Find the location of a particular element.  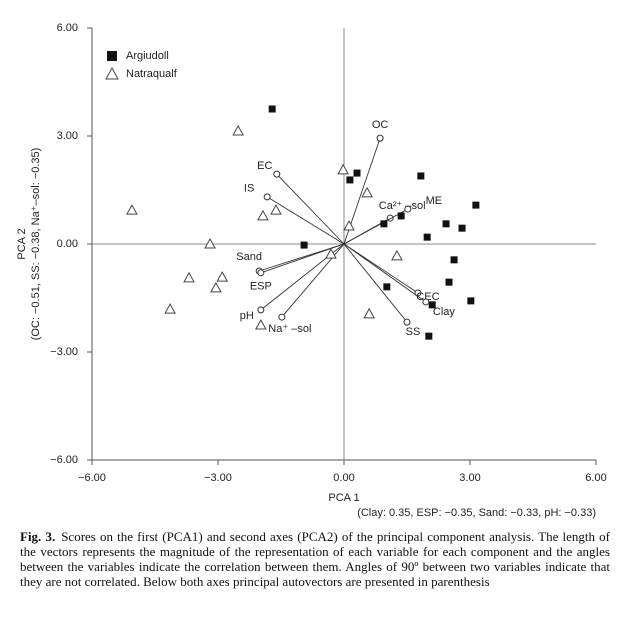

vector-label: OC is located at coordinates (380, 125).